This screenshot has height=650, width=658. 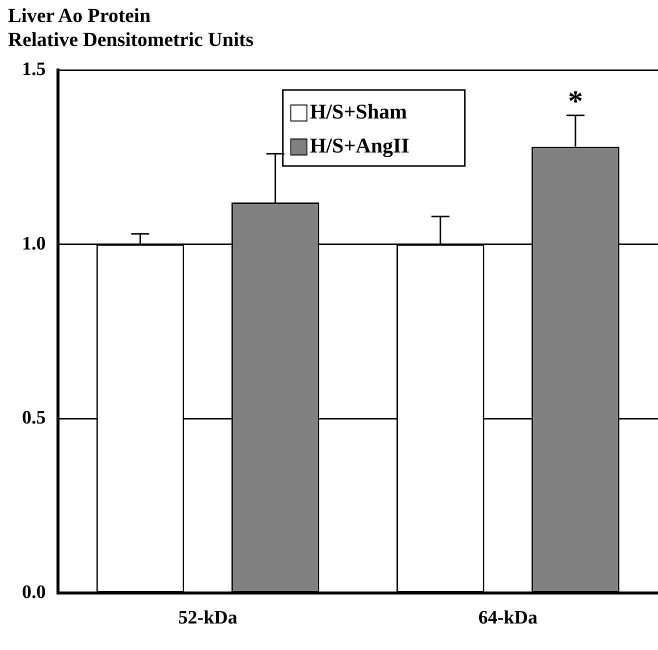 I want to click on annotation: *, so click(x=575, y=101).